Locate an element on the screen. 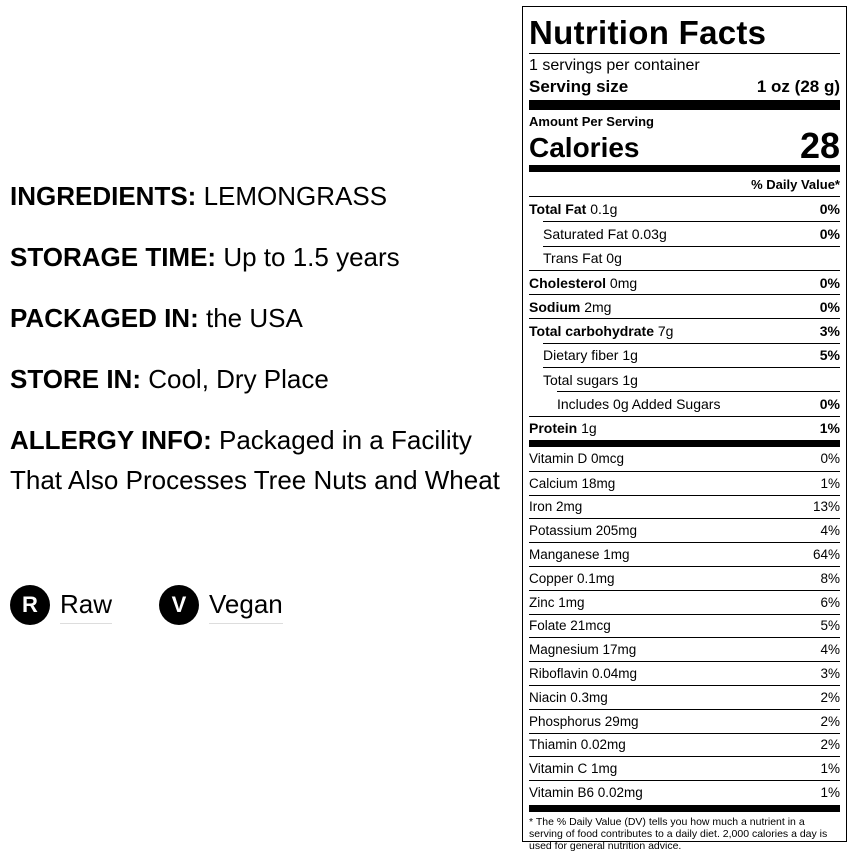 This screenshot has height=852, width=850. vitamin-name: Vitamin C 1mg is located at coordinates (573, 769).